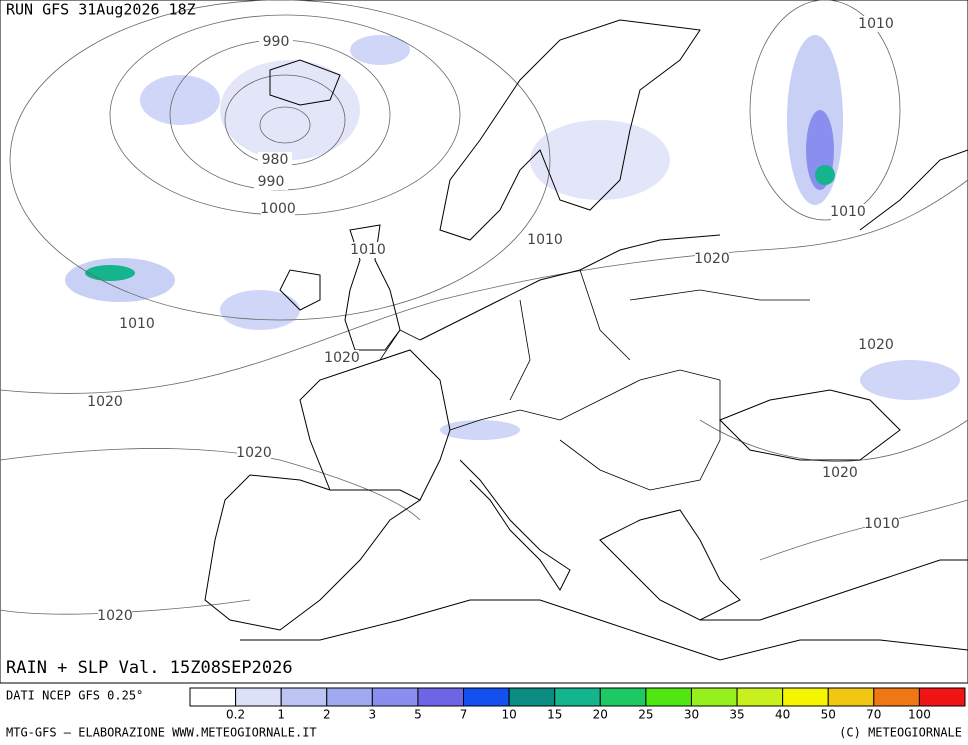  What do you see at coordinates (900, 733) in the screenshot?
I see `footer-right: (C) METEOGIORNALE` at bounding box center [900, 733].